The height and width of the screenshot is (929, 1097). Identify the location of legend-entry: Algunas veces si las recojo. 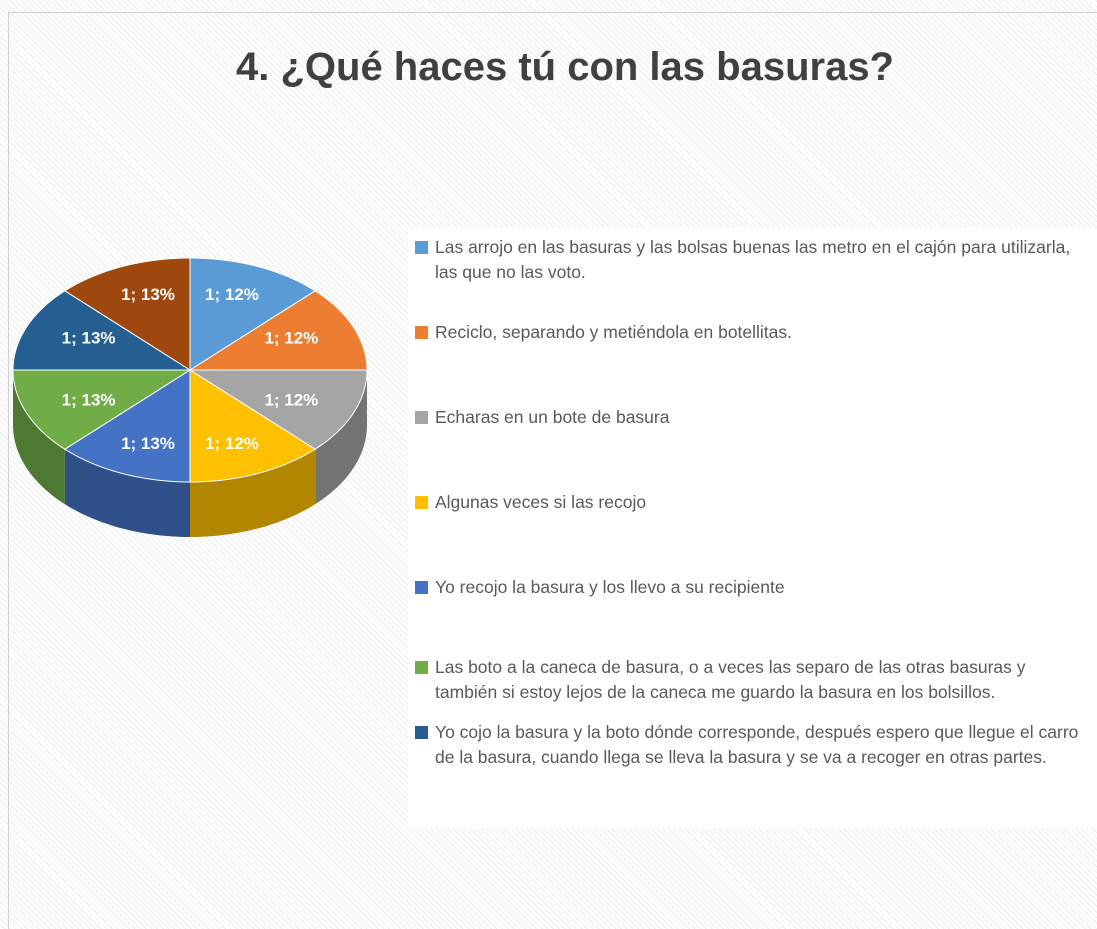
(750, 502).